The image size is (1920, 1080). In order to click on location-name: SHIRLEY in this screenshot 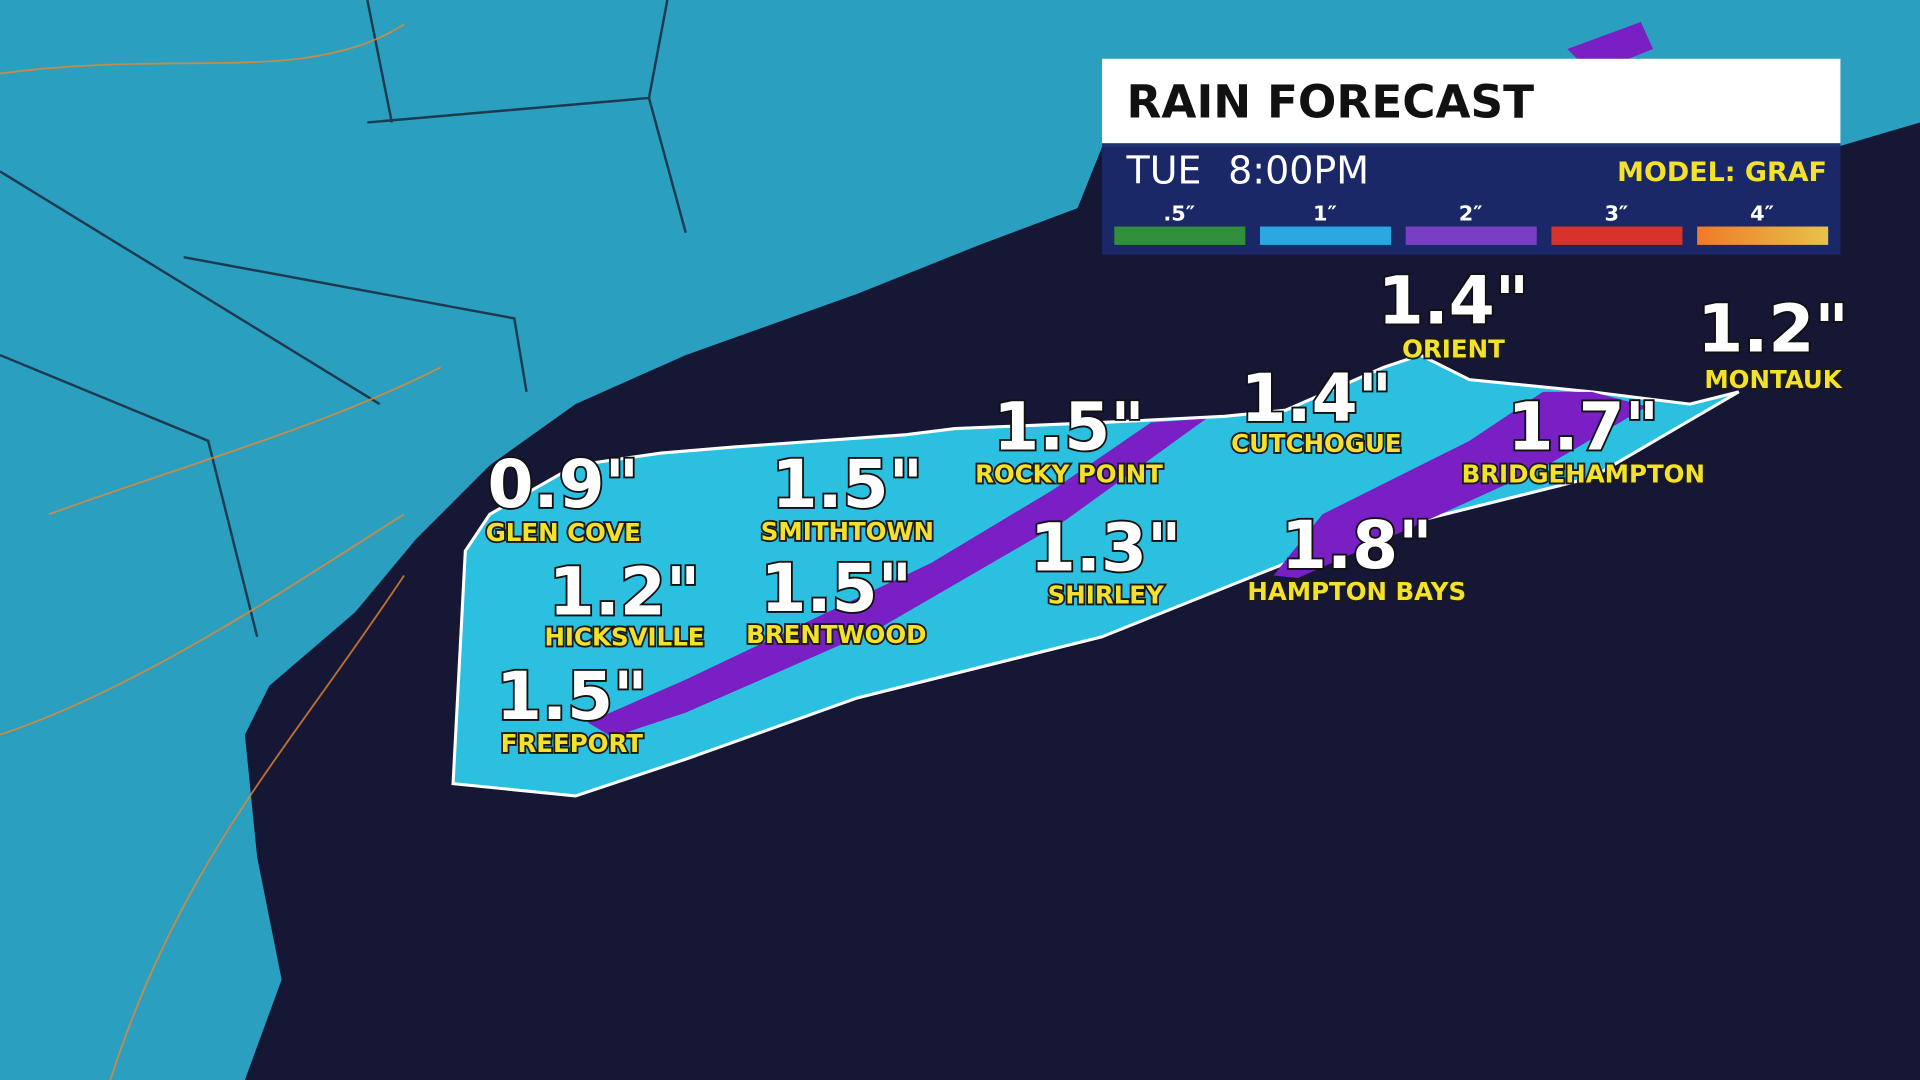, I will do `click(1106, 595)`.